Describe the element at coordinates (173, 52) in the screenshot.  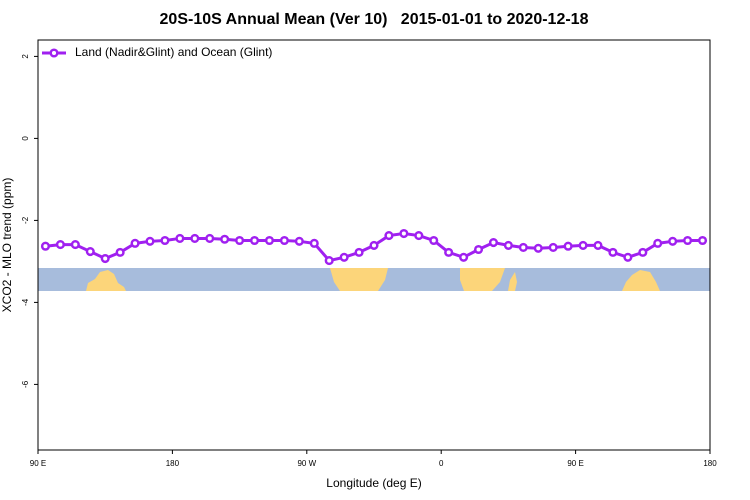
I see `legend-label: Land (Nadir&Glint) and Ocean (Glint)` at that location.